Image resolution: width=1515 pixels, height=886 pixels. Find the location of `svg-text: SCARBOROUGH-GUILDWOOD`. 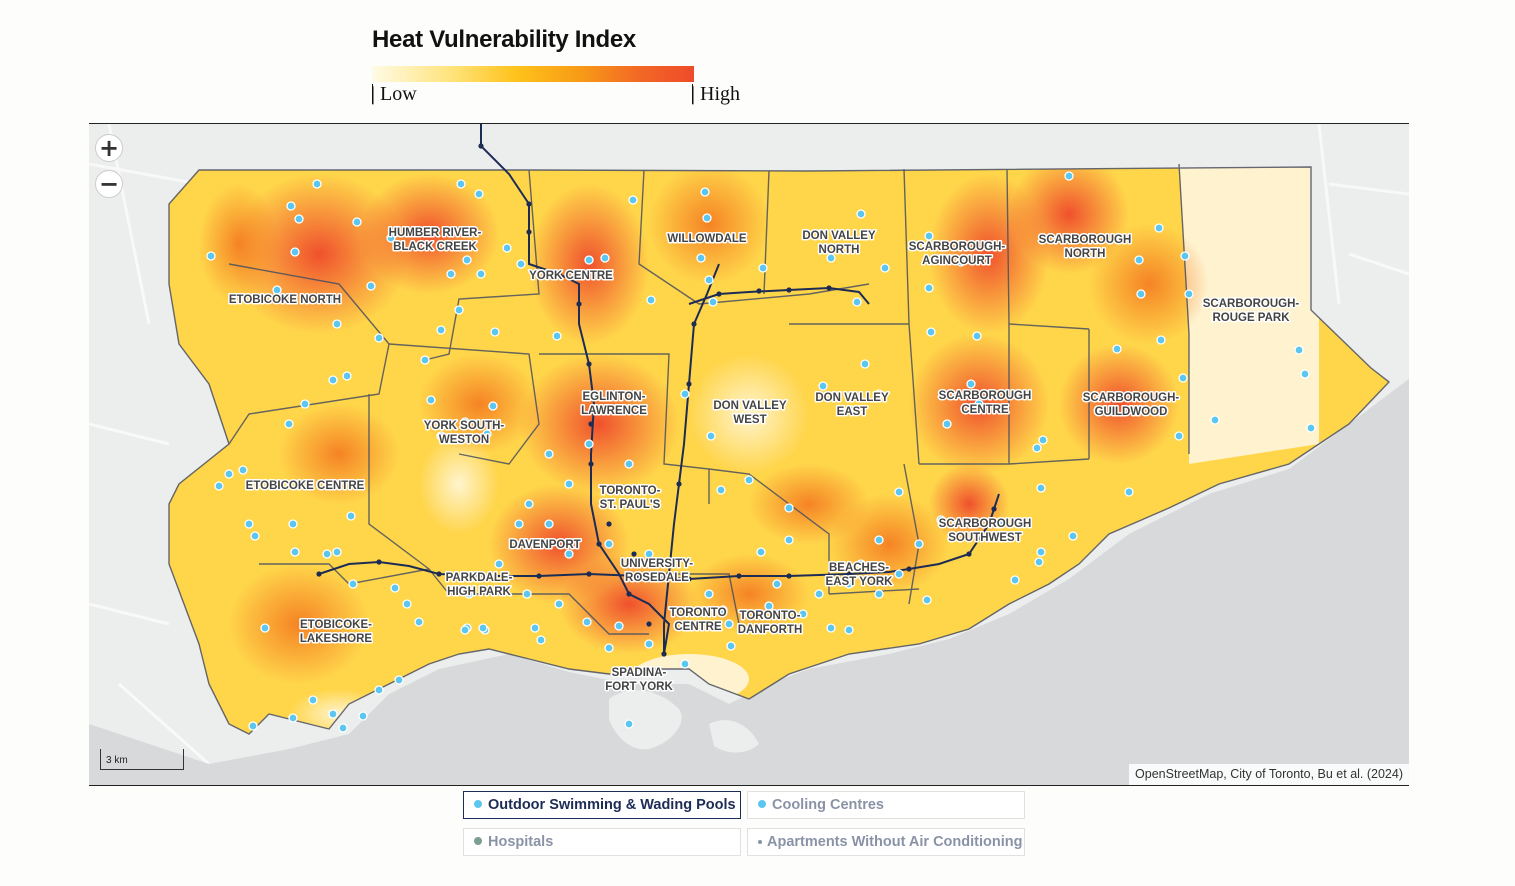

svg-text: SCARBOROUGH-GUILDWOOD is located at coordinates (1131, 405).